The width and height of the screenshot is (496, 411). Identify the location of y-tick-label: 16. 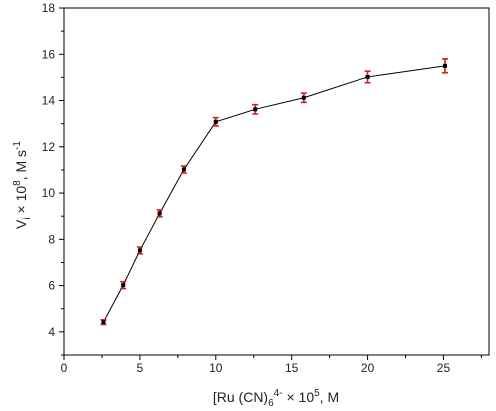
(49, 54).